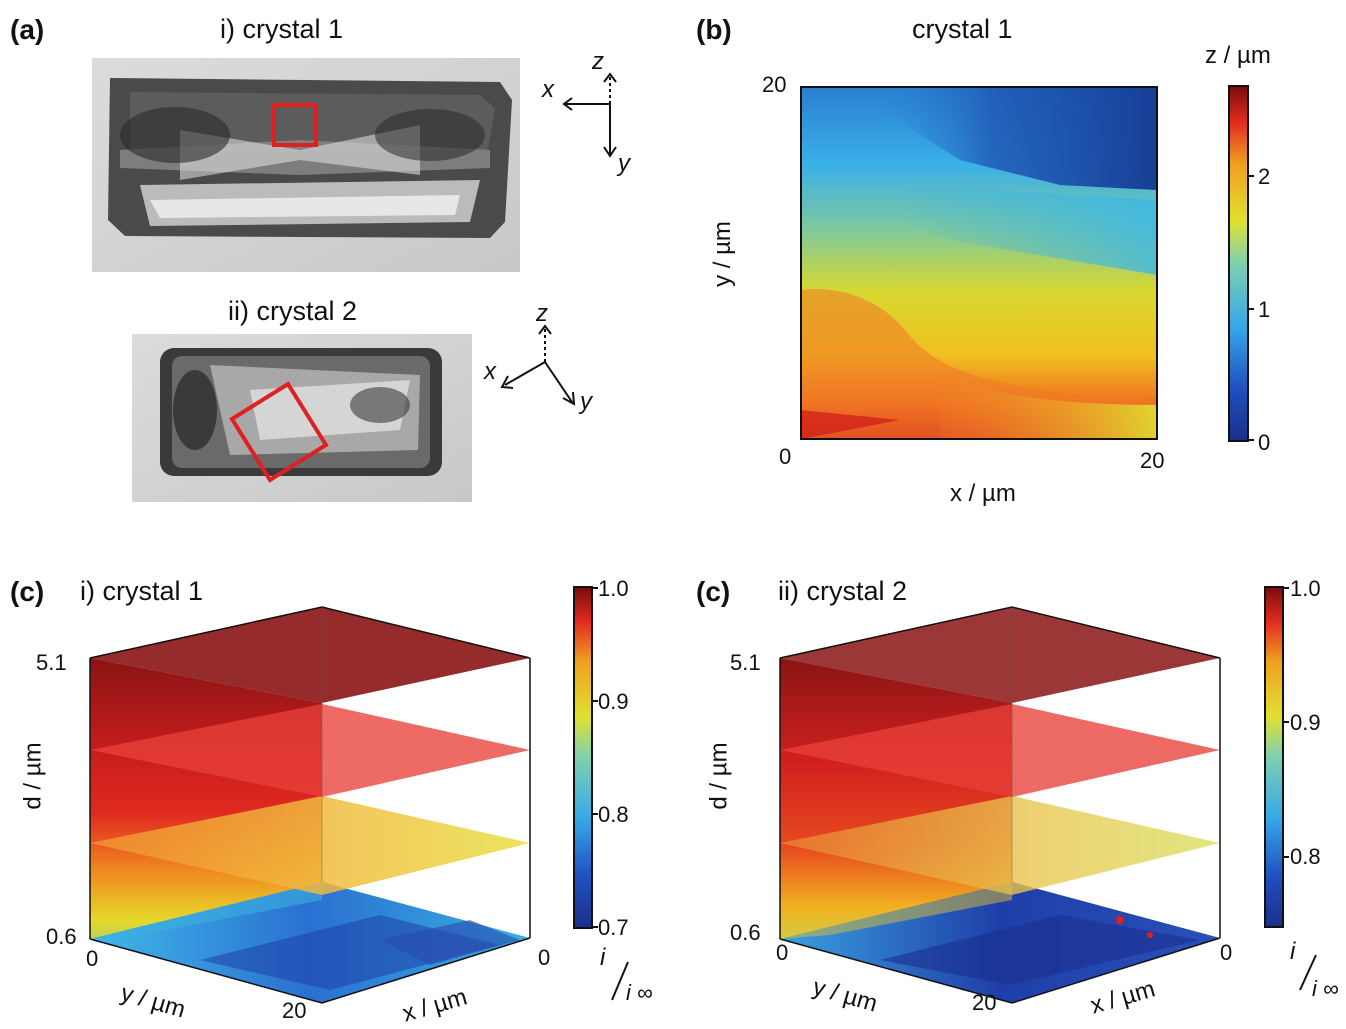 This screenshot has height=1029, width=1346. I want to click on panel-c2-title: ii) crystal 2, so click(843, 591).